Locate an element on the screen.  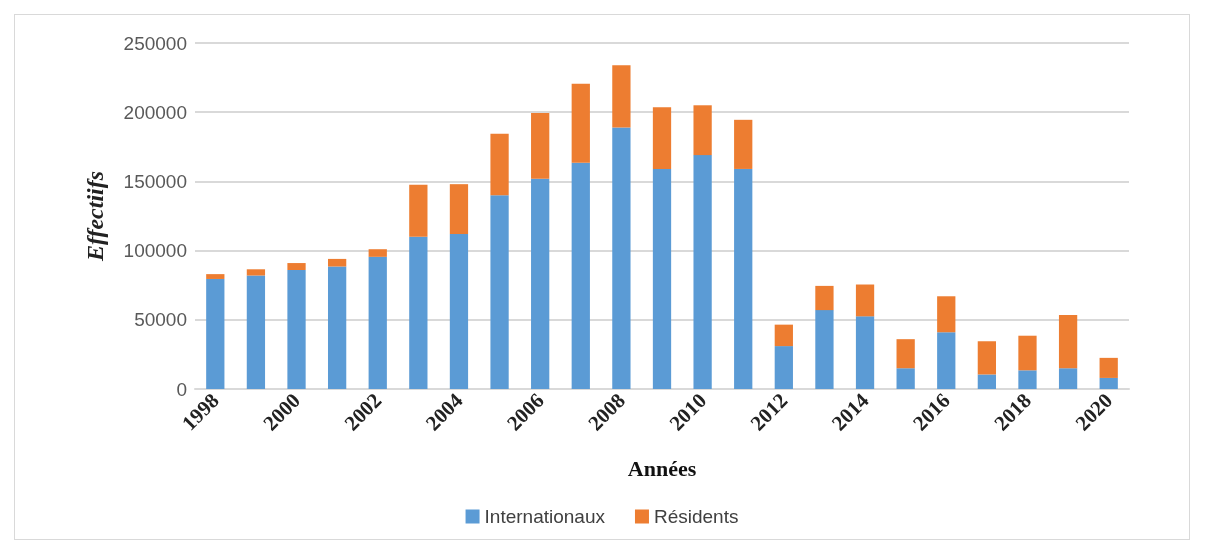
y-axis-title: Effectiifs is located at coordinates (95, 216).